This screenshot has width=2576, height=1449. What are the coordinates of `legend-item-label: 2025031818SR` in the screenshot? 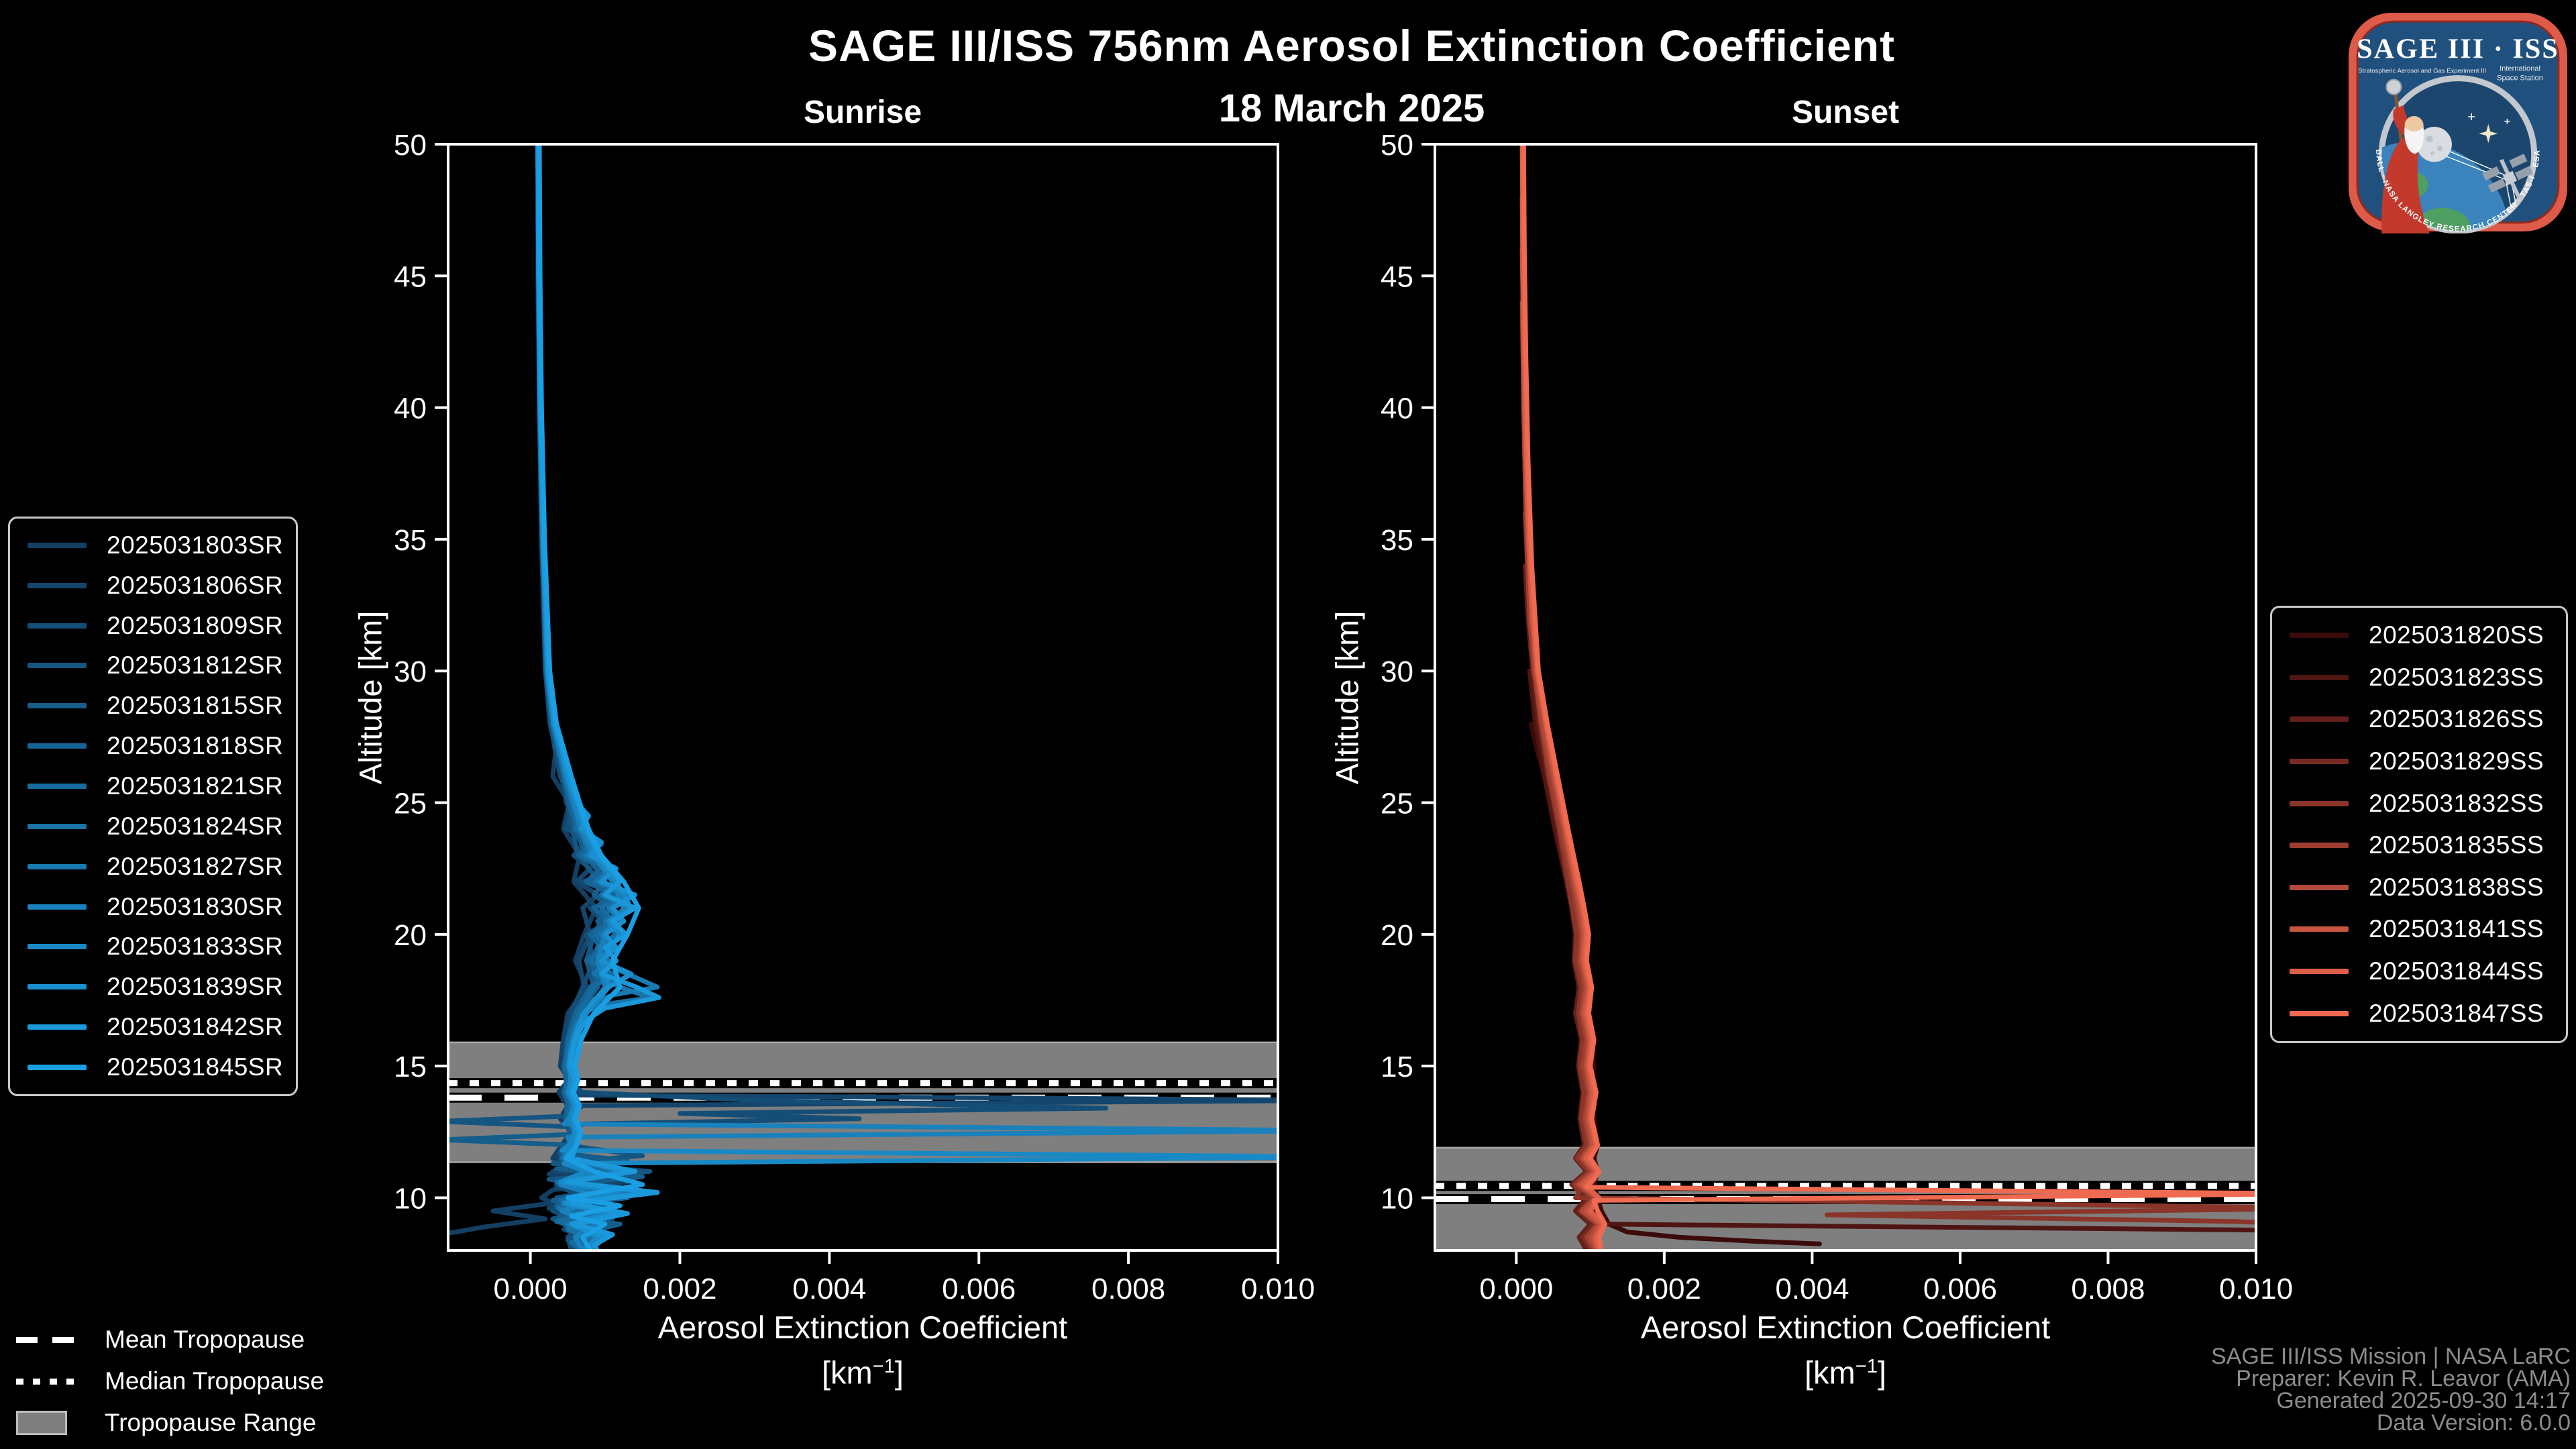 It's located at (195, 746).